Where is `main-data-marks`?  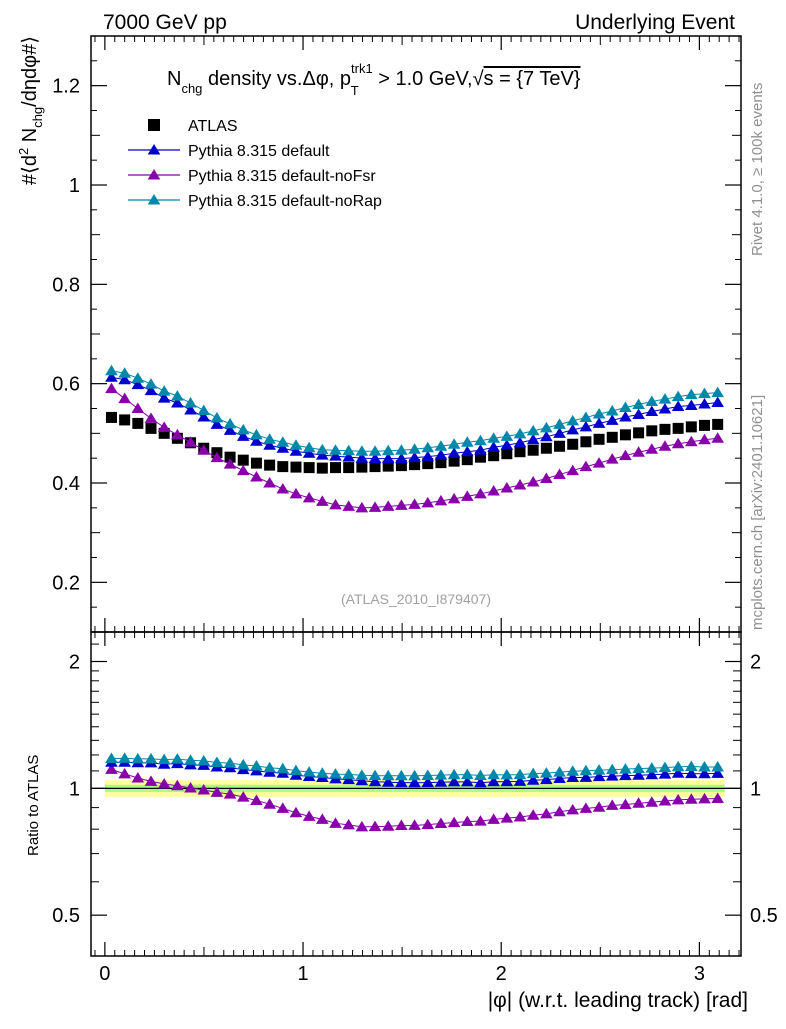
main-data-marks is located at coordinates (414, 438).